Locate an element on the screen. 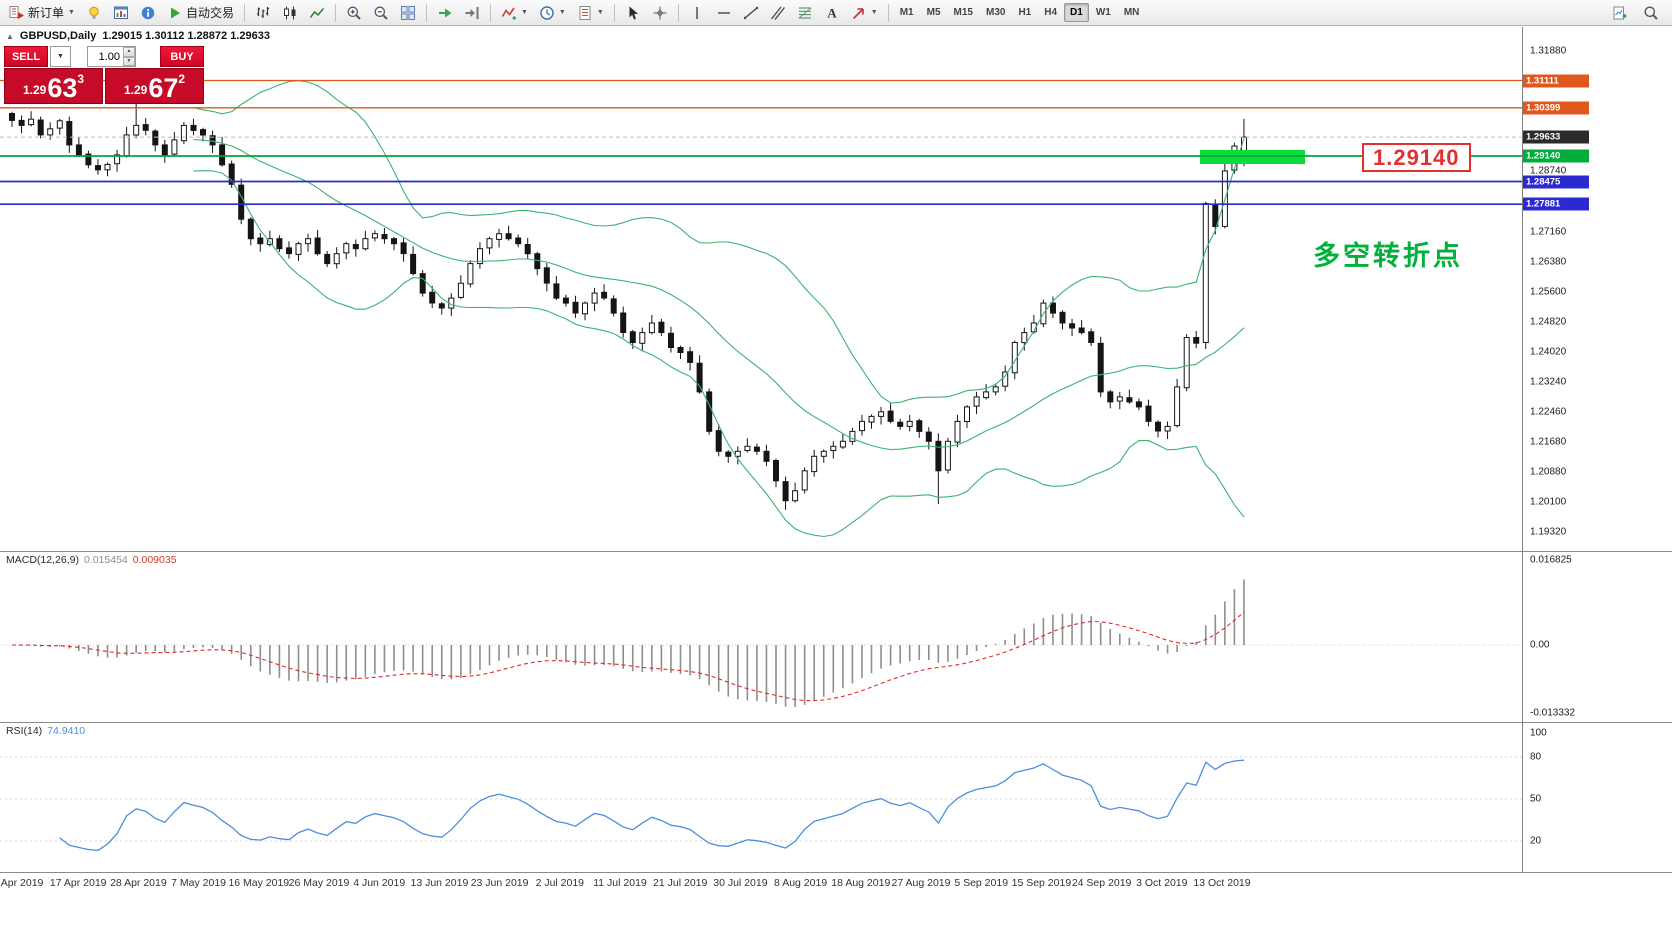  crosshair-icon is located at coordinates (660, 13).